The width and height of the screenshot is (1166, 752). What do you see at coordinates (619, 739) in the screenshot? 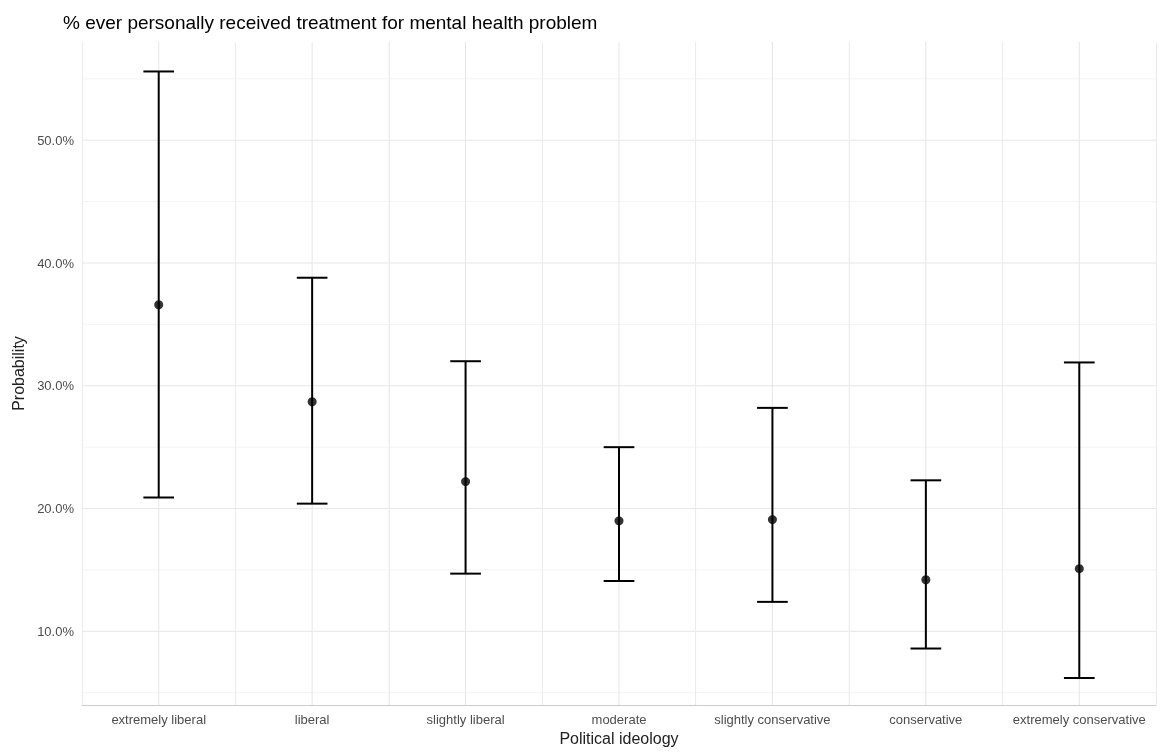
I see `x-axis-title: Political ideology` at bounding box center [619, 739].